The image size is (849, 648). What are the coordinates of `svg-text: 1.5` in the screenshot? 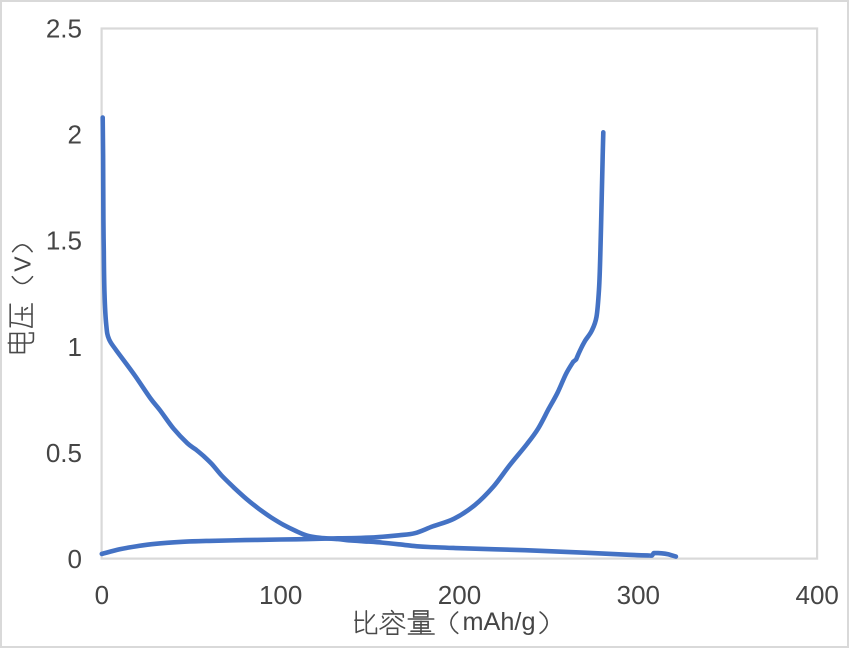 It's located at (64, 241).